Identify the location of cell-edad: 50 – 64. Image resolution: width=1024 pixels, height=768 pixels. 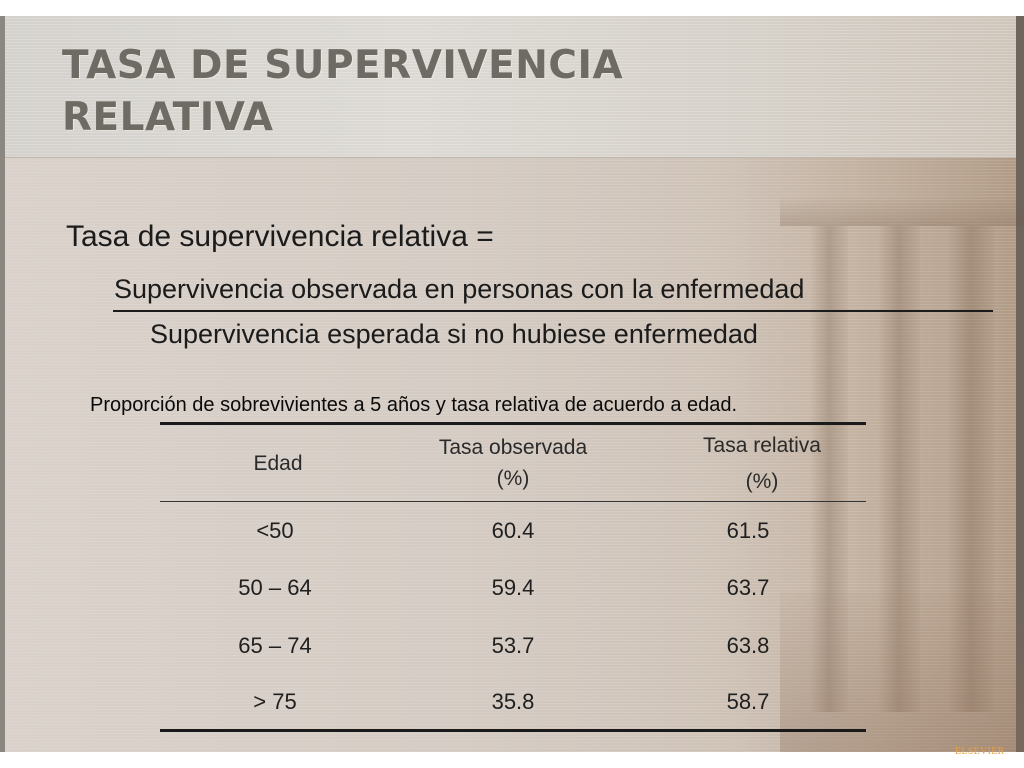
(275, 587).